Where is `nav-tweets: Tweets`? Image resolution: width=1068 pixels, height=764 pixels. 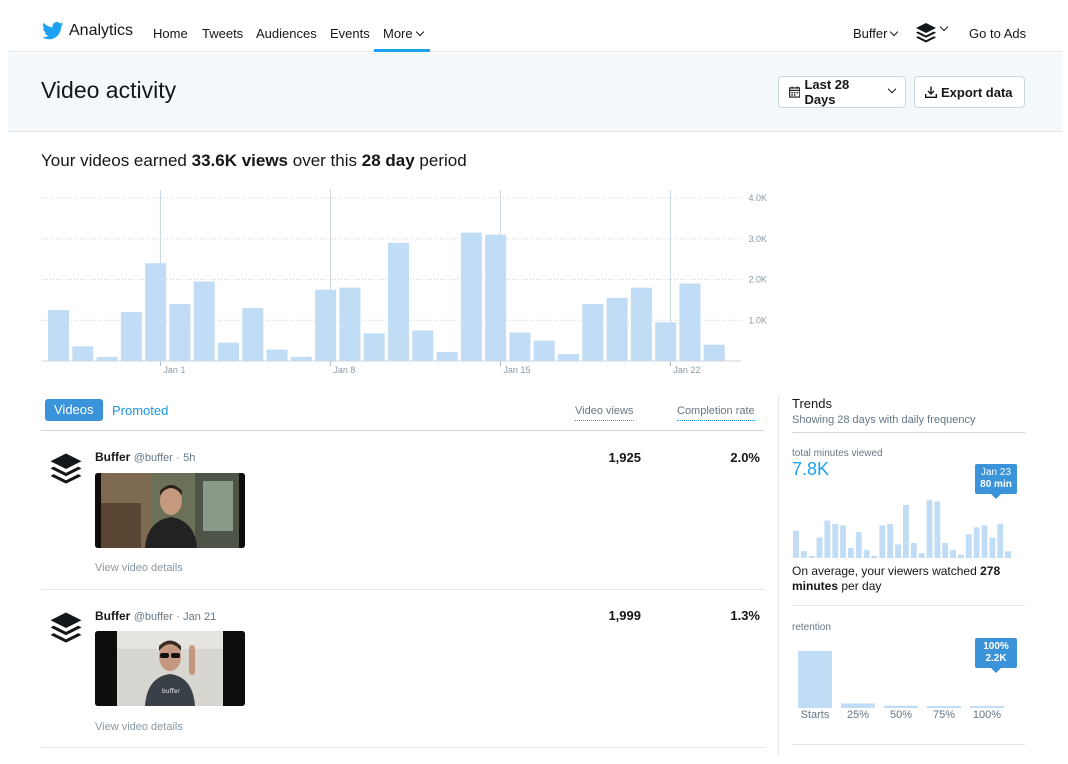 nav-tweets: Tweets is located at coordinates (223, 33).